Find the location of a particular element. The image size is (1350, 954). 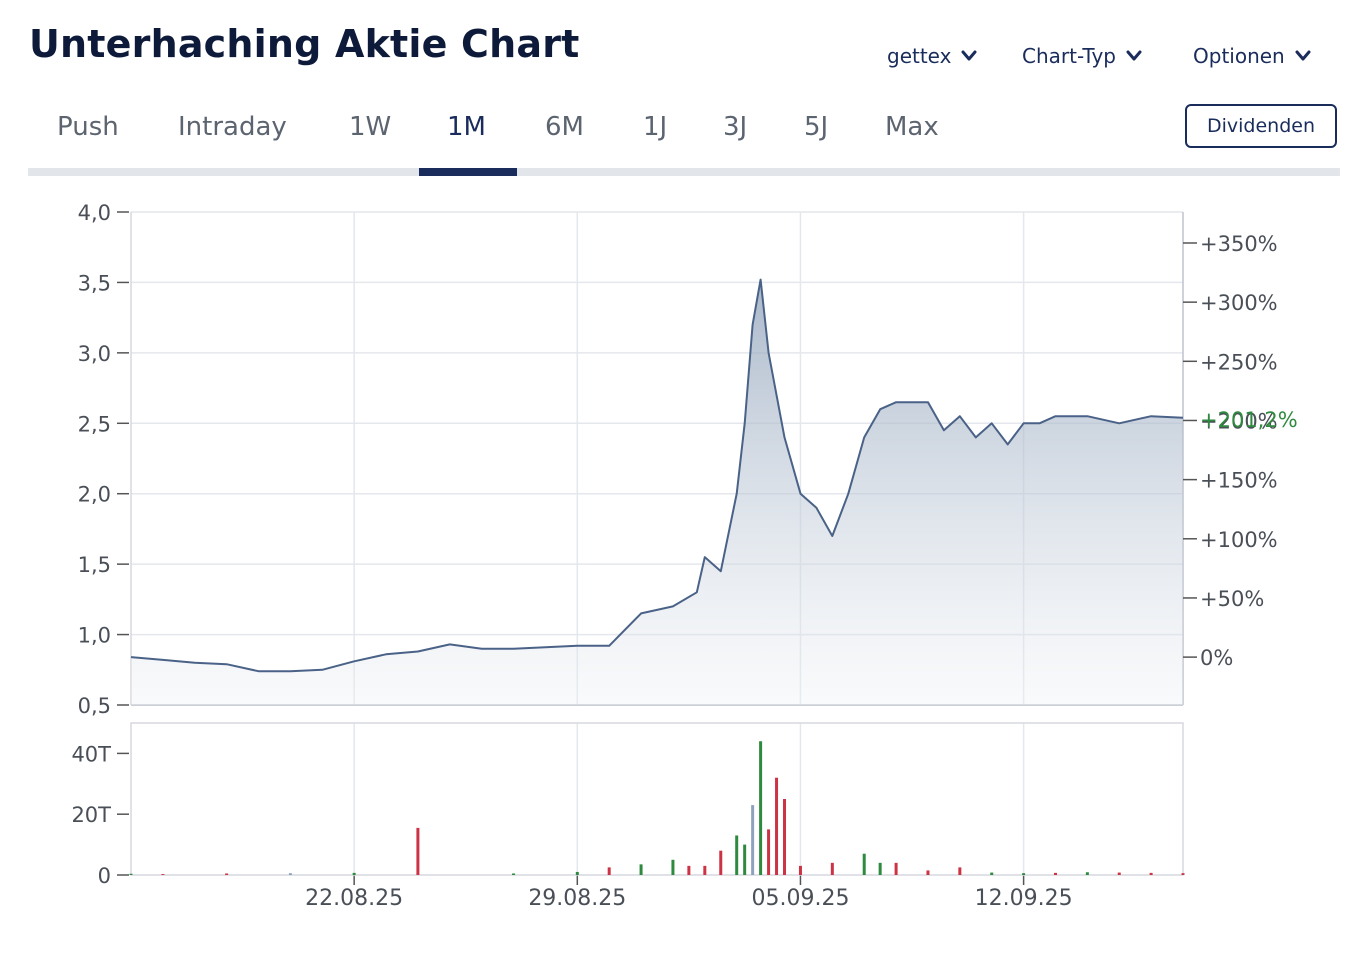

tab-1j: 1J is located at coordinates (655, 127).